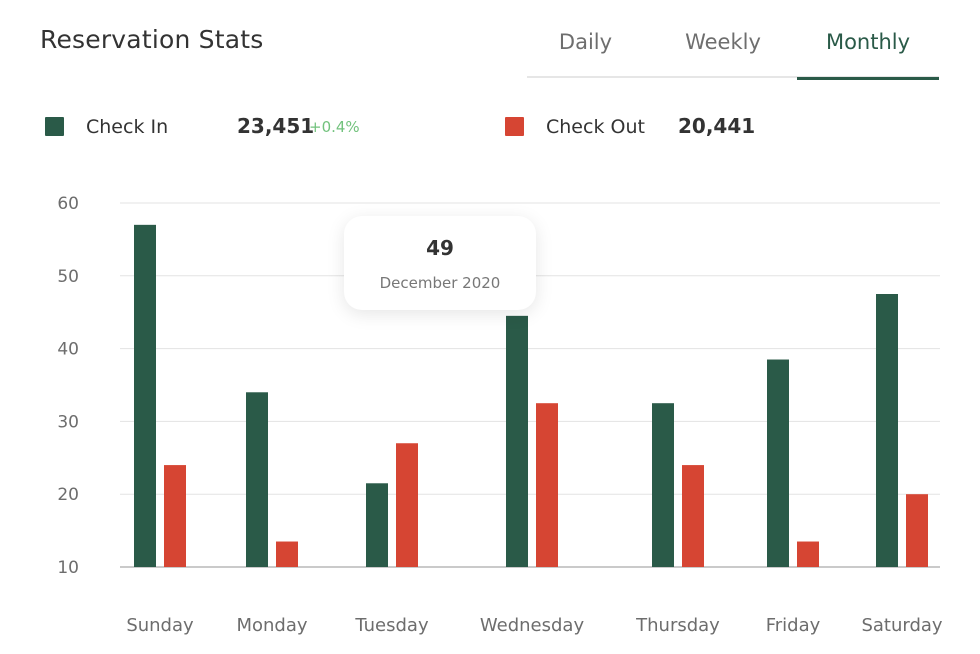  I want to click on check-out-value: 20,441, so click(717, 126).